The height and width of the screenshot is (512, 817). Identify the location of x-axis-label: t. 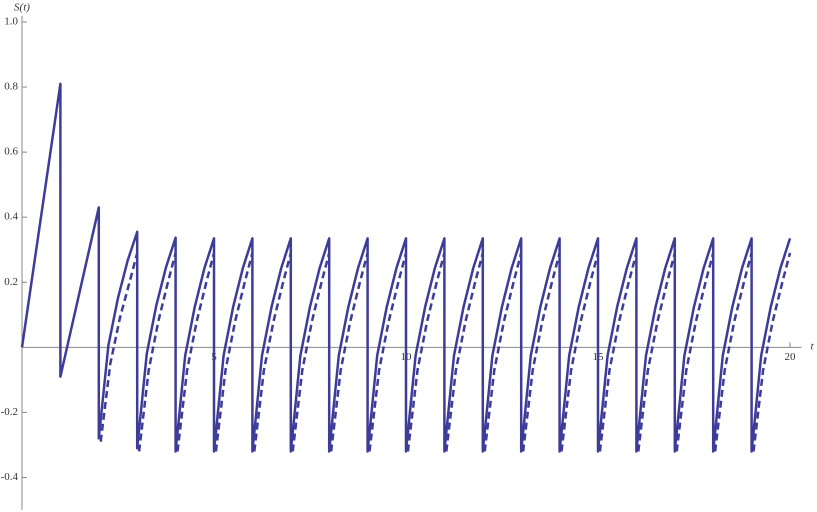
(812, 347).